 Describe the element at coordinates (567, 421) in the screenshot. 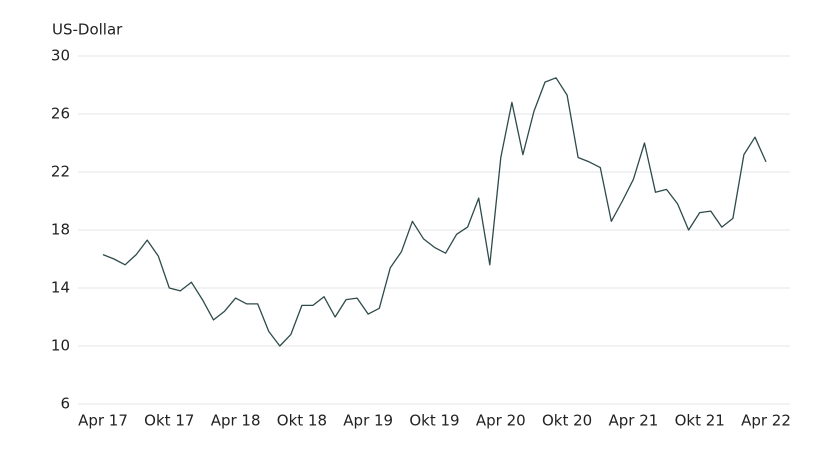

I see `x-tick-label: Okt 20` at that location.